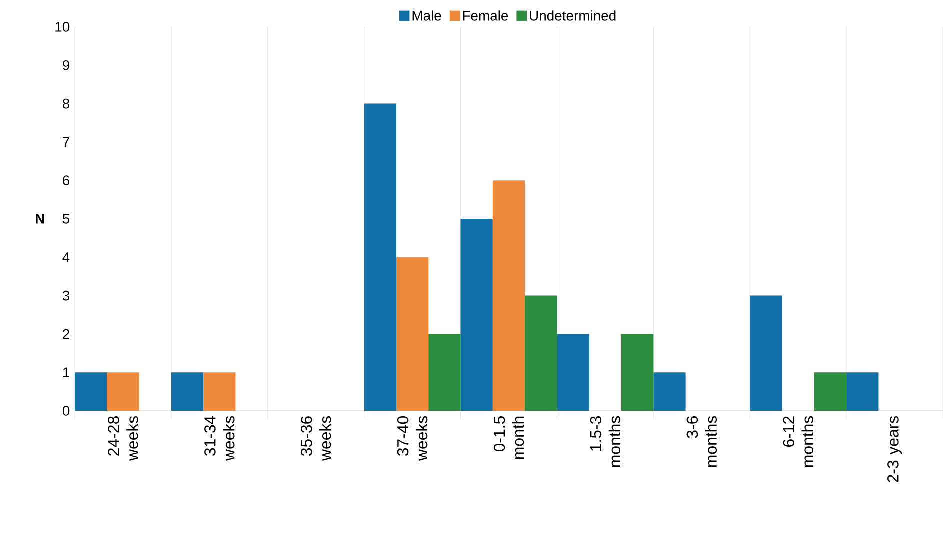 The image size is (943, 537). What do you see at coordinates (66, 373) in the screenshot?
I see `y-tick-label: 1` at bounding box center [66, 373].